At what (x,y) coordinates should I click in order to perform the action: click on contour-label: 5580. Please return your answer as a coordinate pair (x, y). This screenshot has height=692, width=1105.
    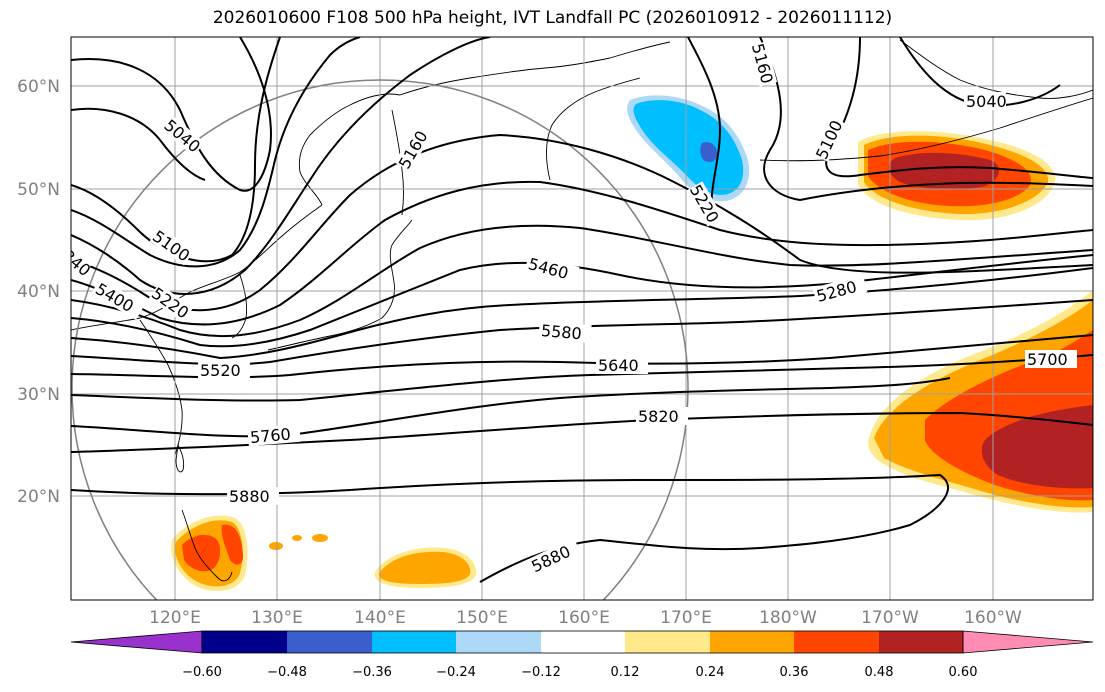
    Looking at the image, I should click on (561, 332).